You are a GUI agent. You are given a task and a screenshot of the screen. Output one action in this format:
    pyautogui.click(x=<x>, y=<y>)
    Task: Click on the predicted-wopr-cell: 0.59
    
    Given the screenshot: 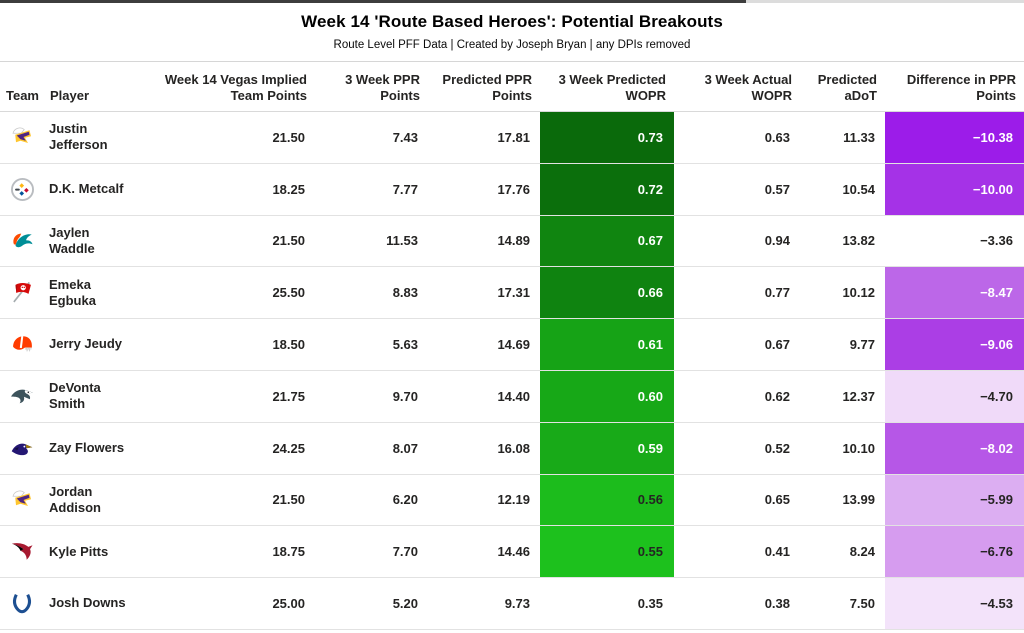 What is the action you would take?
    pyautogui.click(x=607, y=448)
    